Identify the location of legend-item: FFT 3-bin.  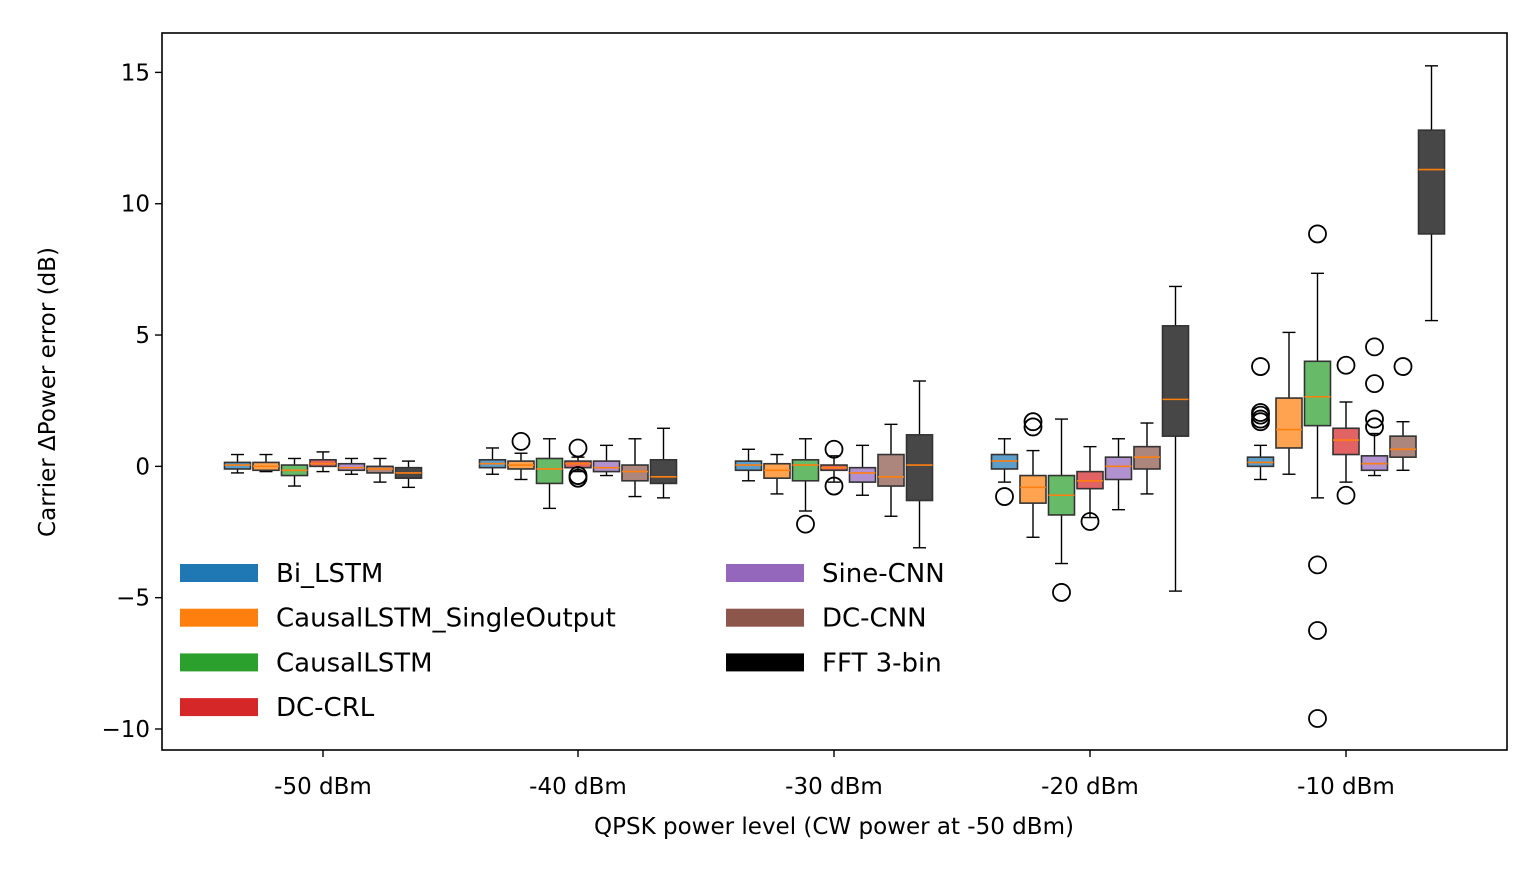
(834, 663).